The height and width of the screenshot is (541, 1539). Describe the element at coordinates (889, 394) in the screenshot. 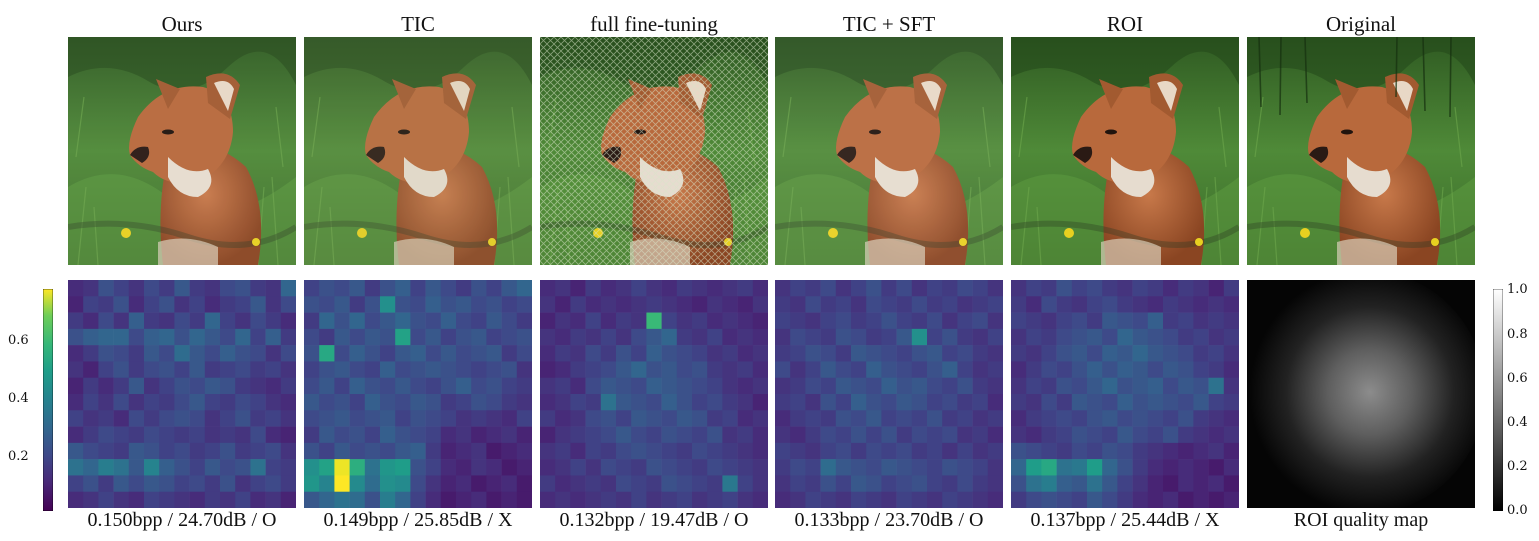

I see `heatmap` at that location.